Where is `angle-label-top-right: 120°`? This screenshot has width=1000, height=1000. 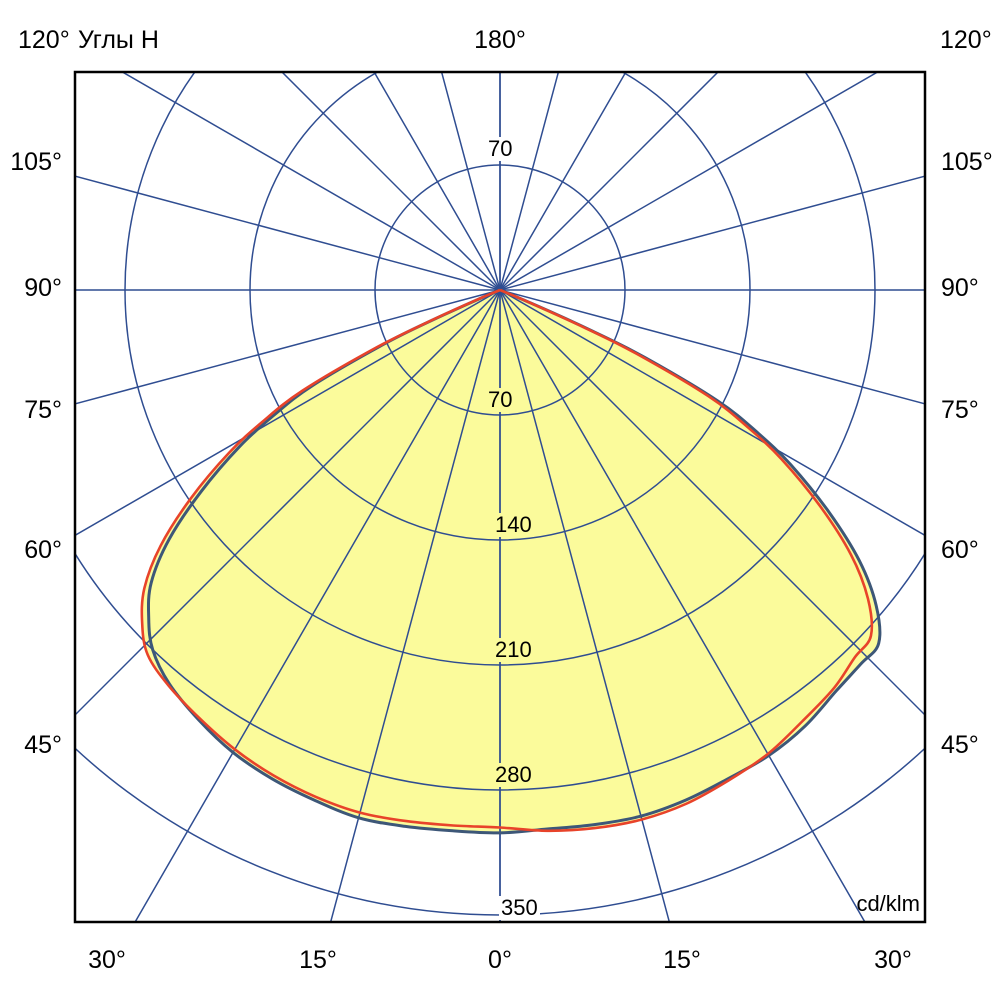 angle-label-top-right: 120° is located at coordinates (966, 40).